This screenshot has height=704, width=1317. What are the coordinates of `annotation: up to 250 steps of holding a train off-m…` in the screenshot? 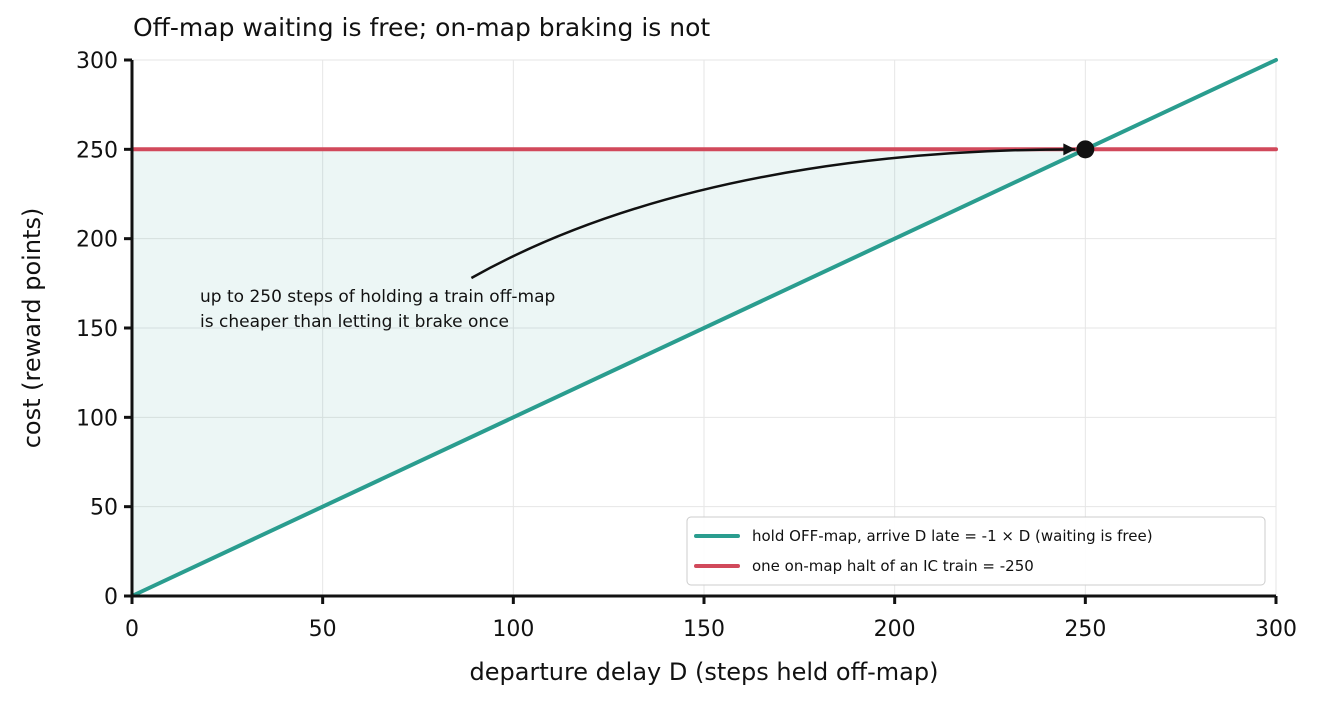 It's located at (377, 309).